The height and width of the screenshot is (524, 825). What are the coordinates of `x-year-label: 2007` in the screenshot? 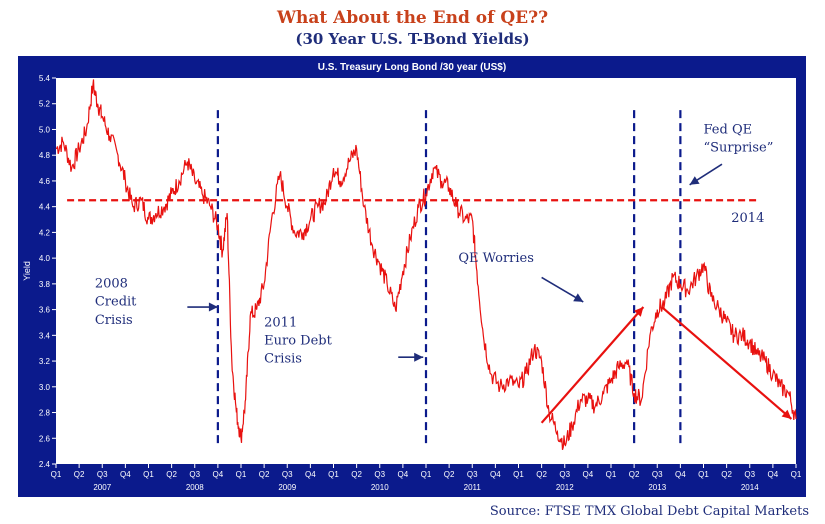 It's located at (102, 487).